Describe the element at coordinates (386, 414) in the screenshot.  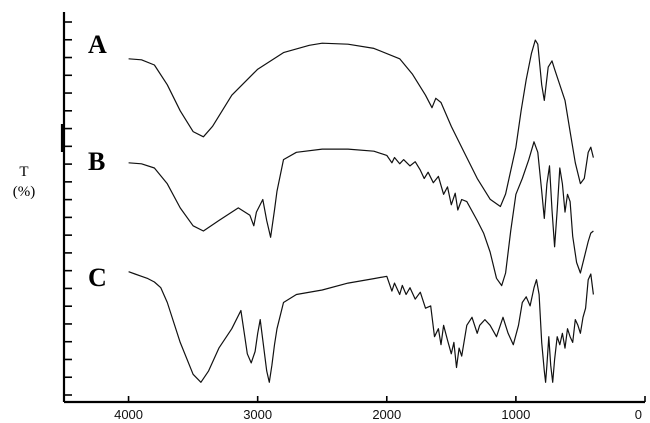
I see `x-tick-label: 2000` at that location.